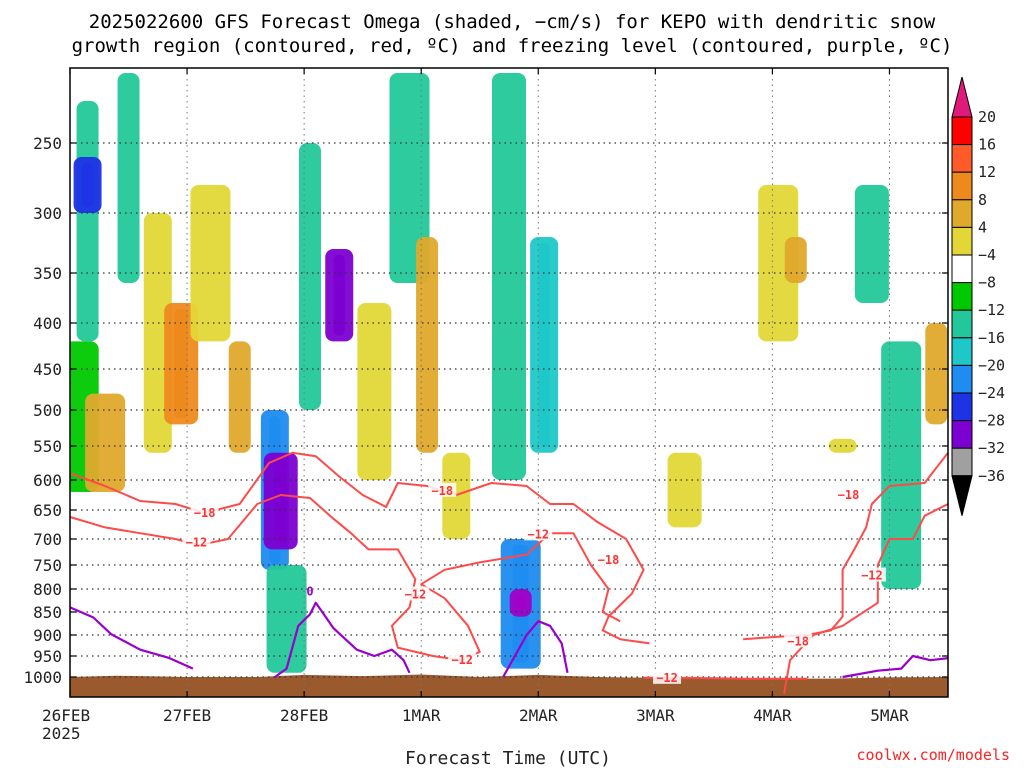 The image size is (1024, 768). Describe the element at coordinates (47, 612) in the screenshot. I see `y-tick-label: 850` at that location.